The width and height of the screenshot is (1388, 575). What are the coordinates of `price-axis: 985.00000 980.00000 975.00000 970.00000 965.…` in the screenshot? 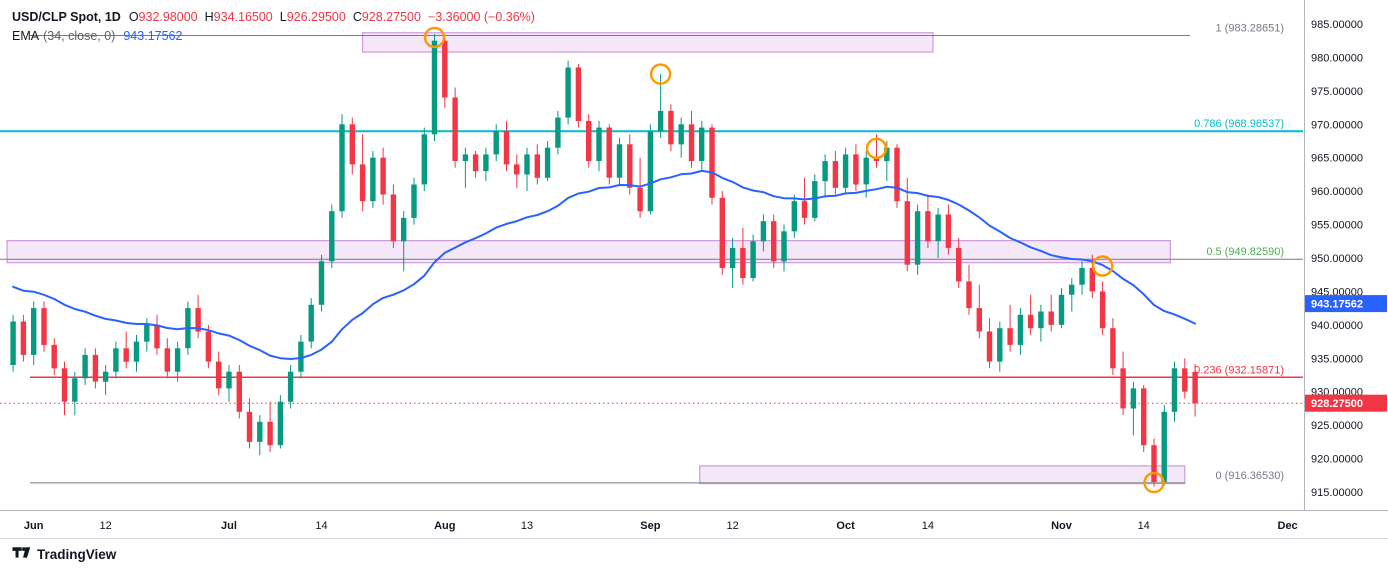 It's located at (1346, 259).